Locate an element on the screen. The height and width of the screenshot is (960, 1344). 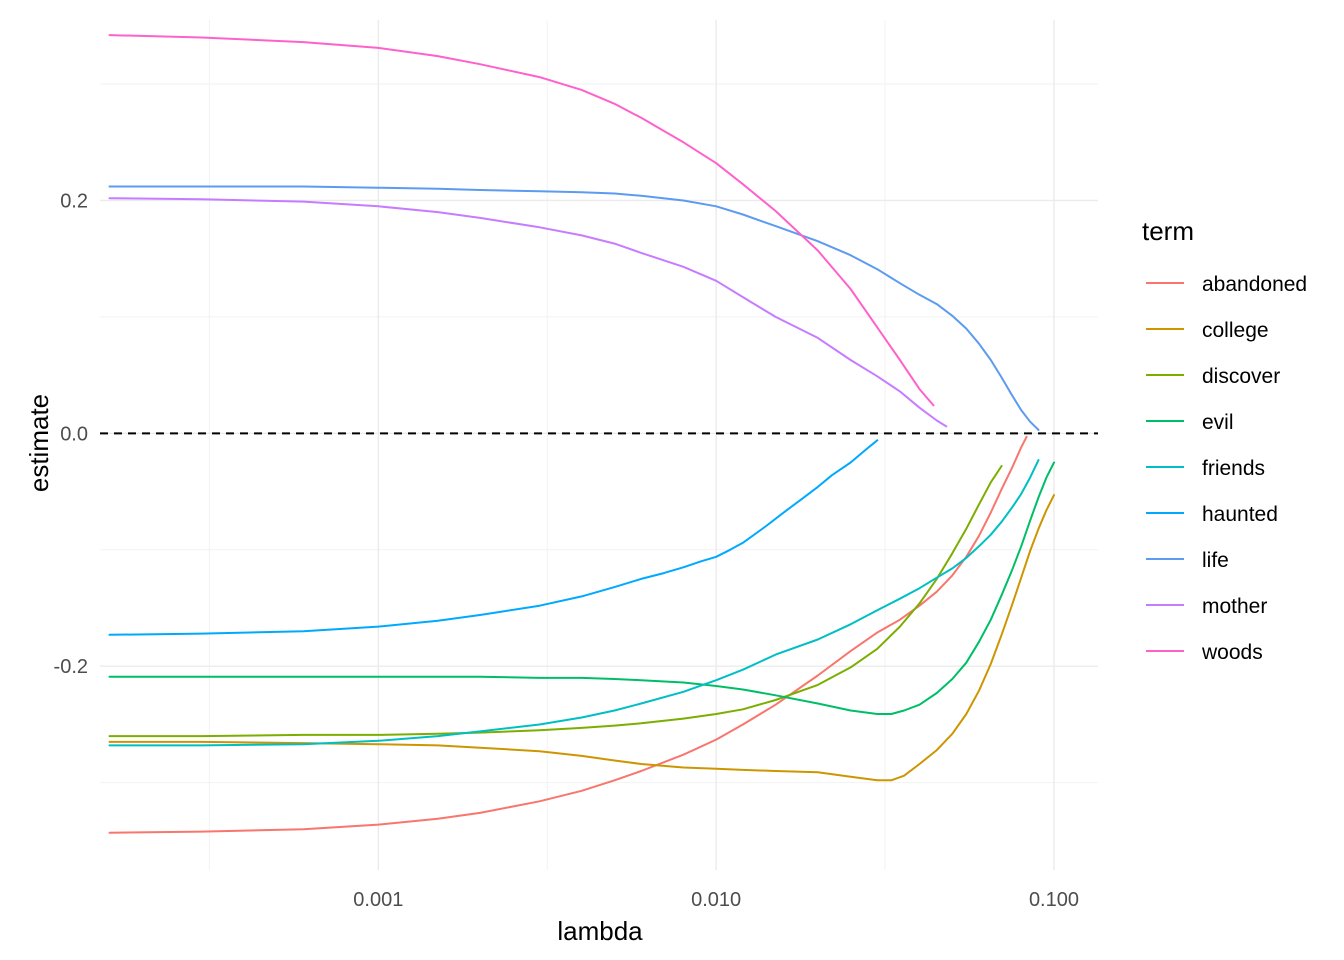
legend-item-evil: evil is located at coordinates (1190, 422).